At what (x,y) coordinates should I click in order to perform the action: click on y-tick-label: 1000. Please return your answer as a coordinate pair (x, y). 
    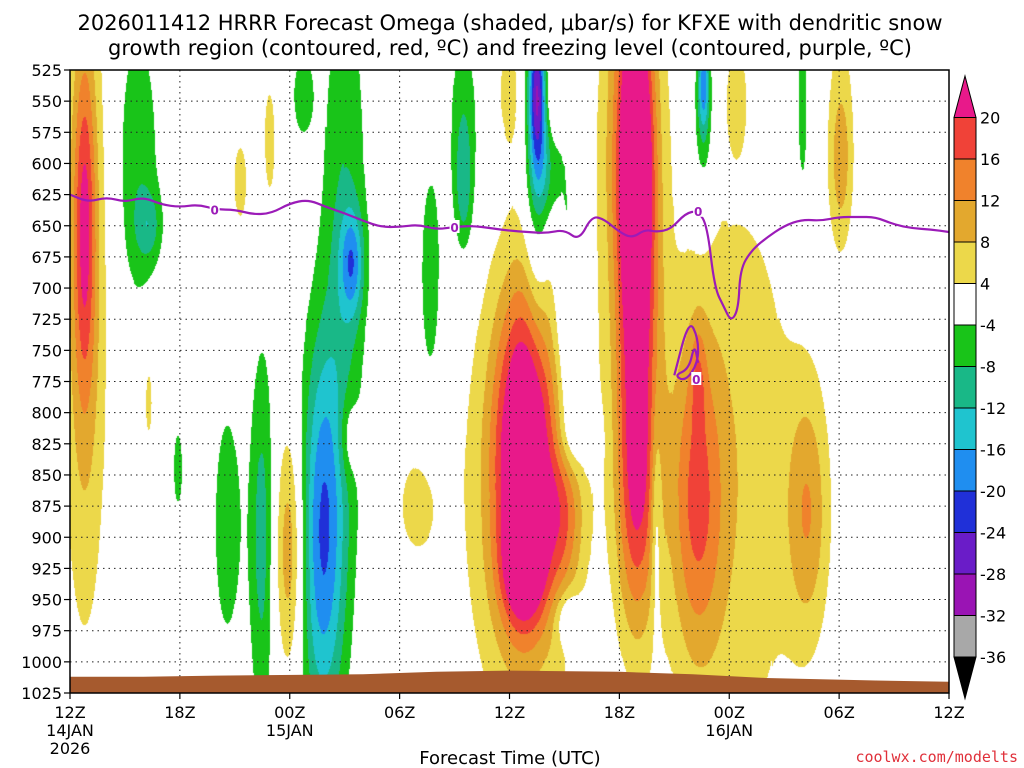
    Looking at the image, I should click on (41, 662).